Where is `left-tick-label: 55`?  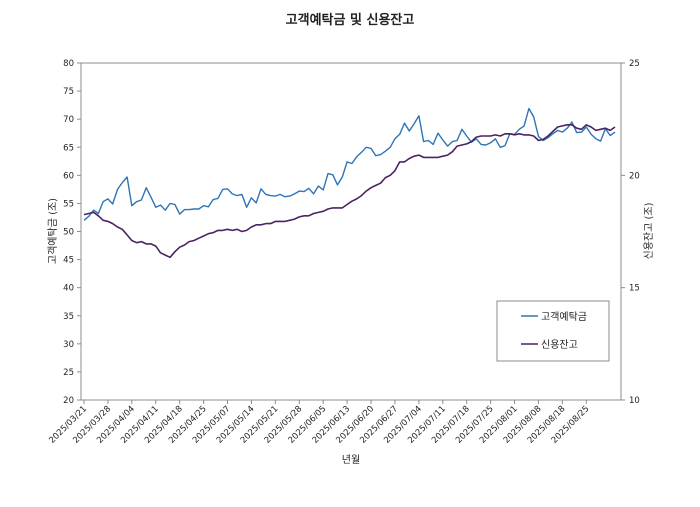
left-tick-label: 55 is located at coordinates (68, 204).